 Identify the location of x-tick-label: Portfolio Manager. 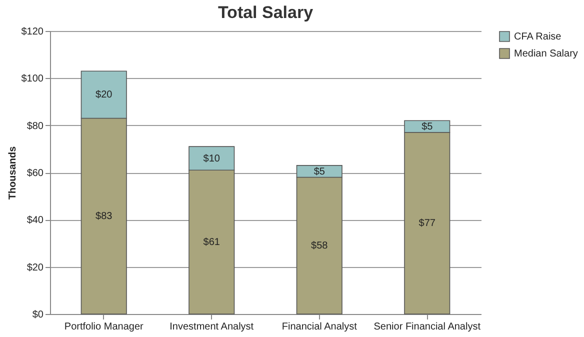
(104, 327).